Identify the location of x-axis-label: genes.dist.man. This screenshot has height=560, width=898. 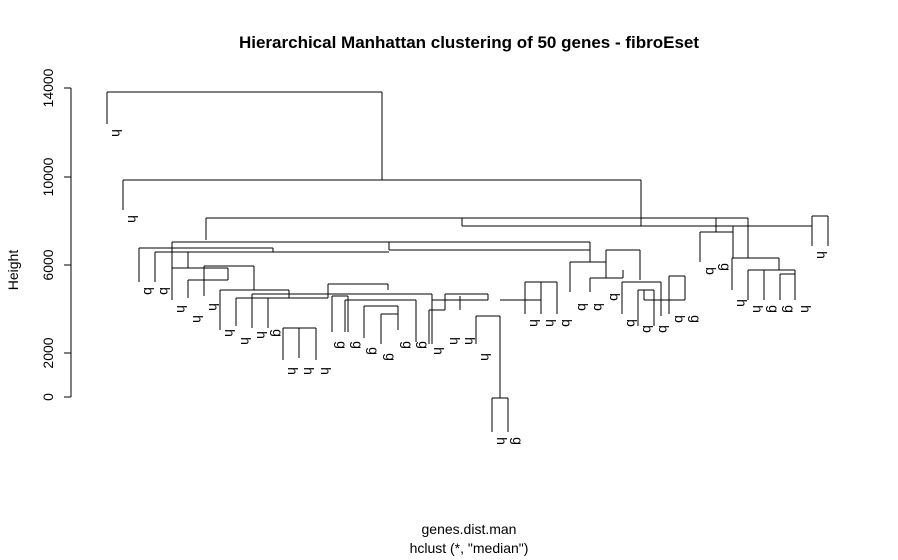
(469, 529).